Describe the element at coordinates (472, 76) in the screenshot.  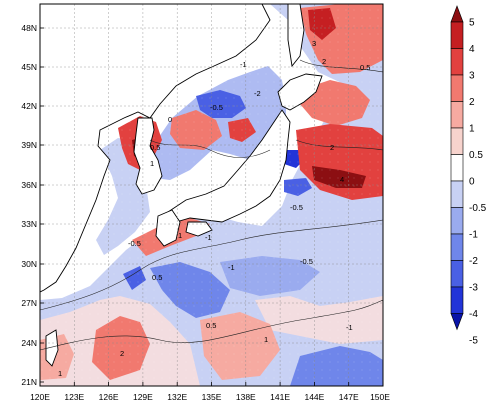
I see `colorbar-label: 3` at that location.